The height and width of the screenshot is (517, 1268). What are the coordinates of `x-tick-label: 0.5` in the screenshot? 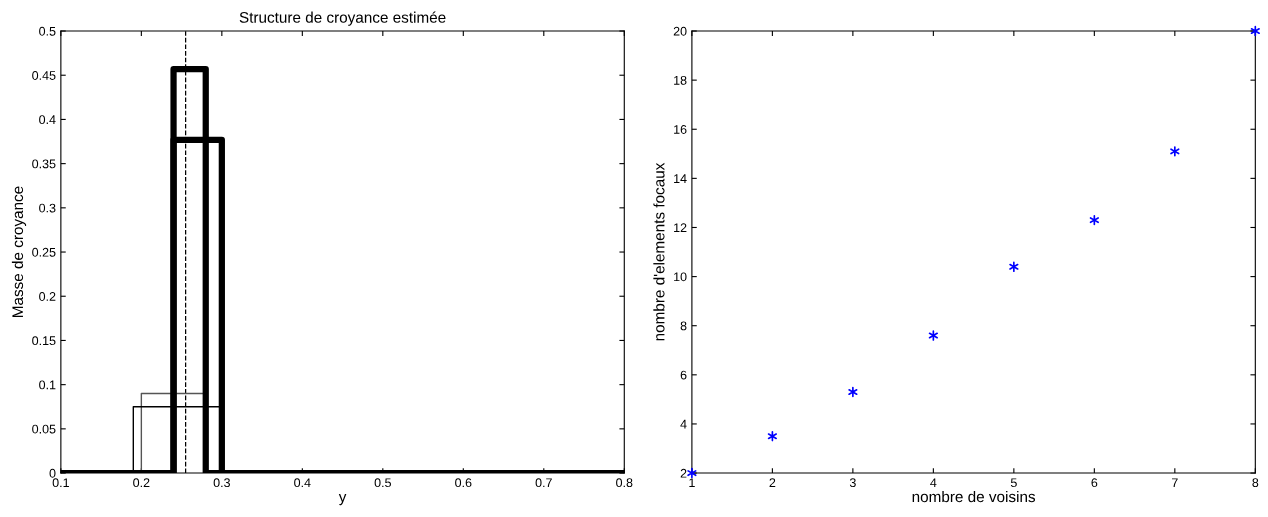 It's located at (382, 483).